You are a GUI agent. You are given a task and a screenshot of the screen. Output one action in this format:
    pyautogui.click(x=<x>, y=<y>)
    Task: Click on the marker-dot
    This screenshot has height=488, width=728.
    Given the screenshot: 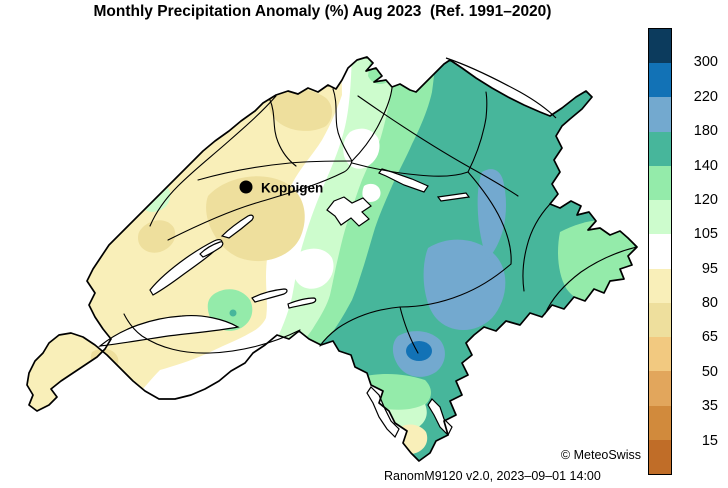 What is the action you would take?
    pyautogui.click(x=246, y=187)
    